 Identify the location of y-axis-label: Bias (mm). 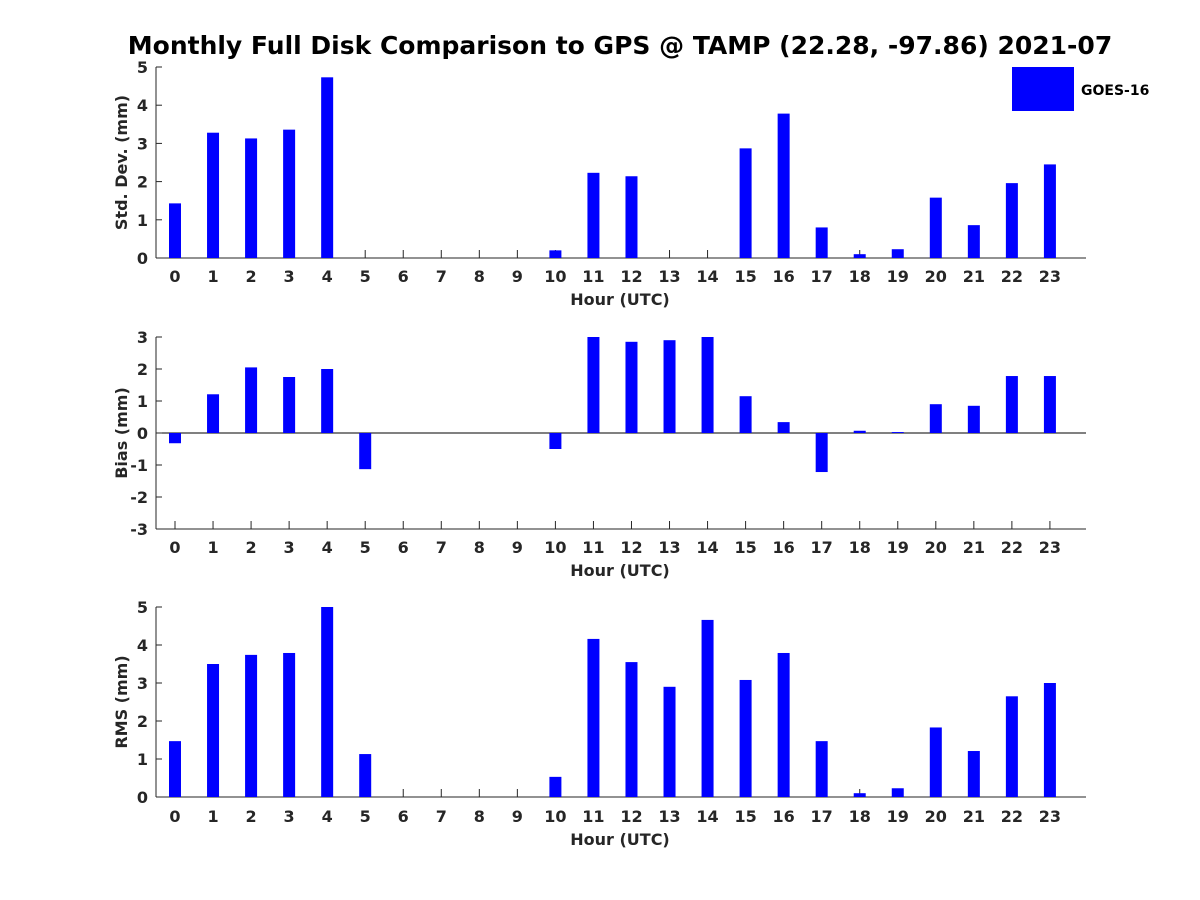
(121, 433).